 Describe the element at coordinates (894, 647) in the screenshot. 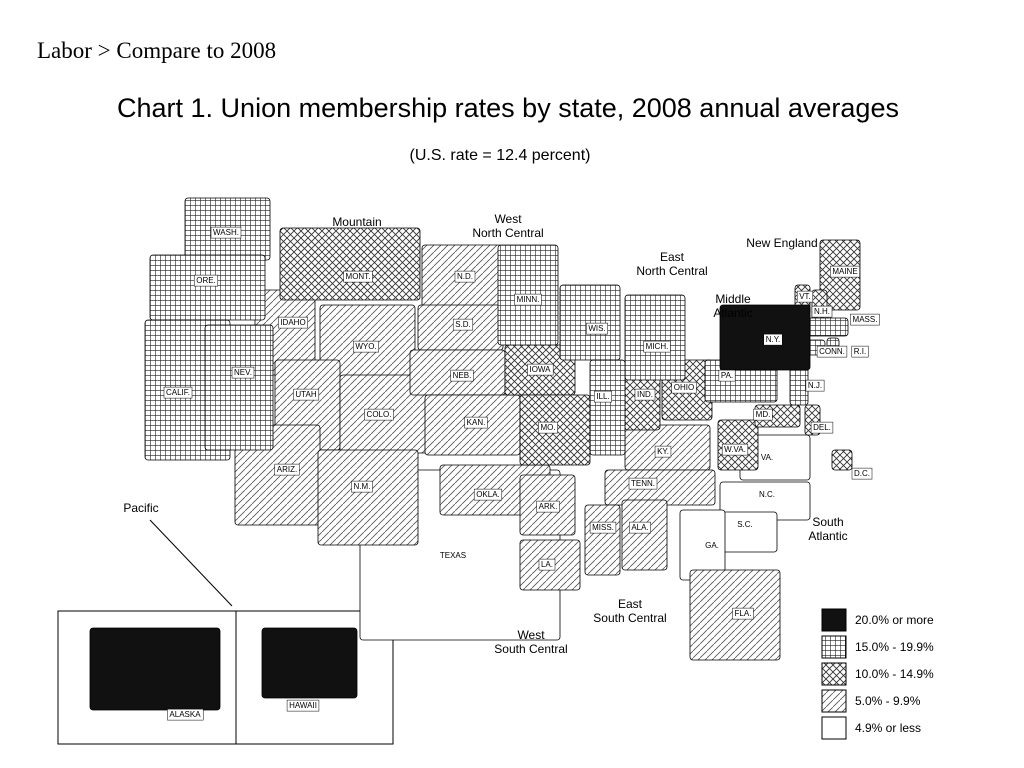

I see `legend-label: 15.0% - 19.9%` at that location.